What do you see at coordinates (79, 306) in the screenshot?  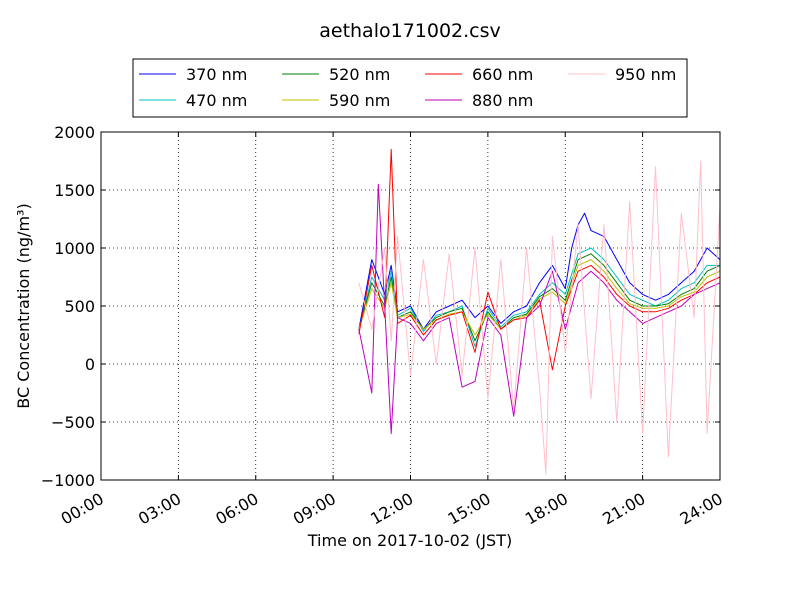 I see `y-tick-label: 500` at bounding box center [79, 306].